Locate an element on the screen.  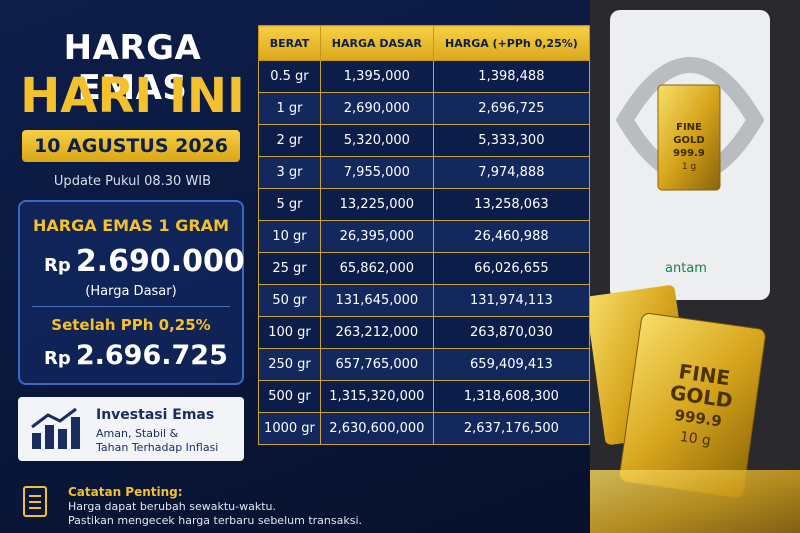
card-bar-text: 1 g is located at coordinates (689, 167).